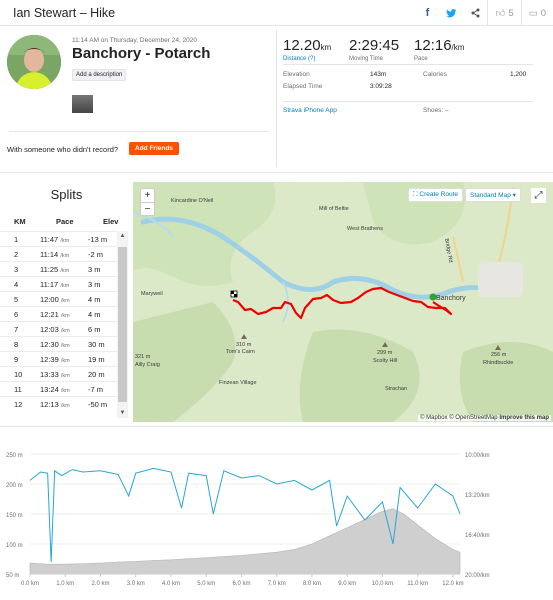  I want to click on moving-time-stat: 2:29:45 Moving Time, so click(374, 49).